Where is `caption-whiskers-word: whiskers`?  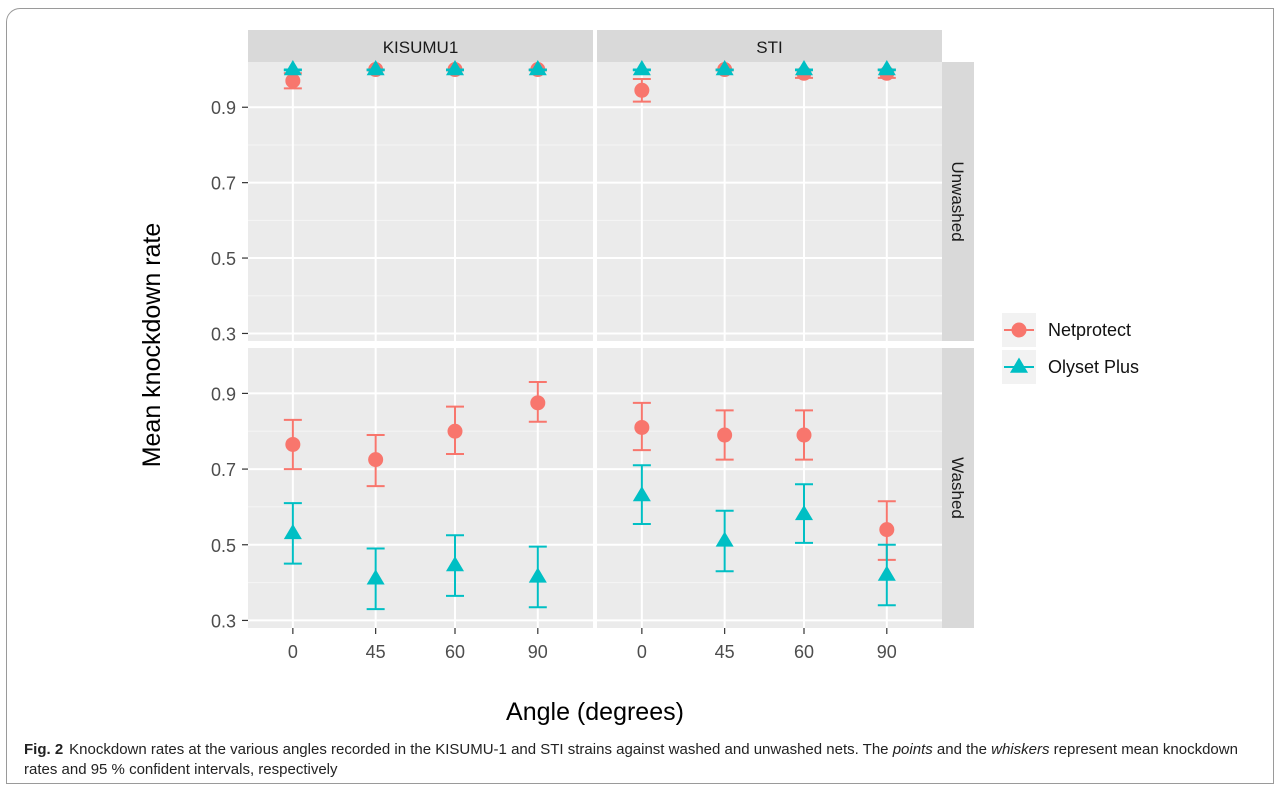 caption-whiskers-word: whiskers is located at coordinates (1020, 749).